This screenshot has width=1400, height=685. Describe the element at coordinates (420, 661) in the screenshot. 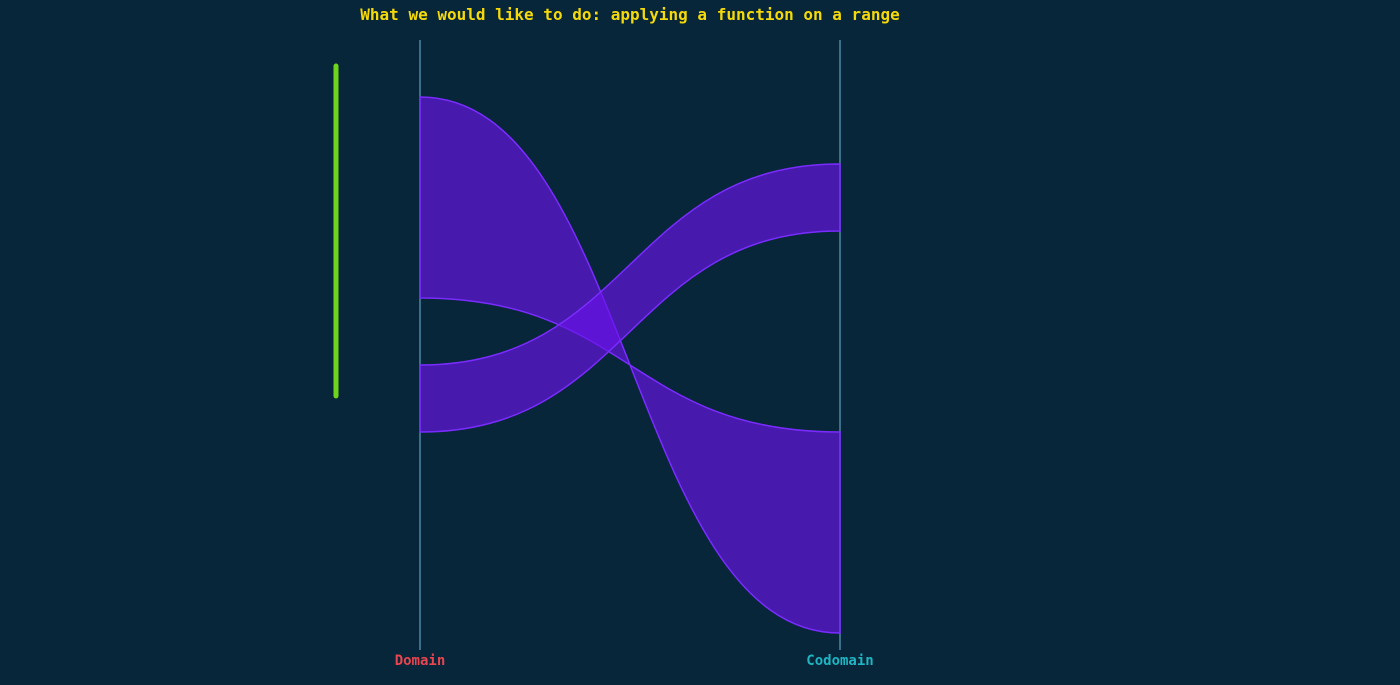

I see `domain-label: Domain` at that location.